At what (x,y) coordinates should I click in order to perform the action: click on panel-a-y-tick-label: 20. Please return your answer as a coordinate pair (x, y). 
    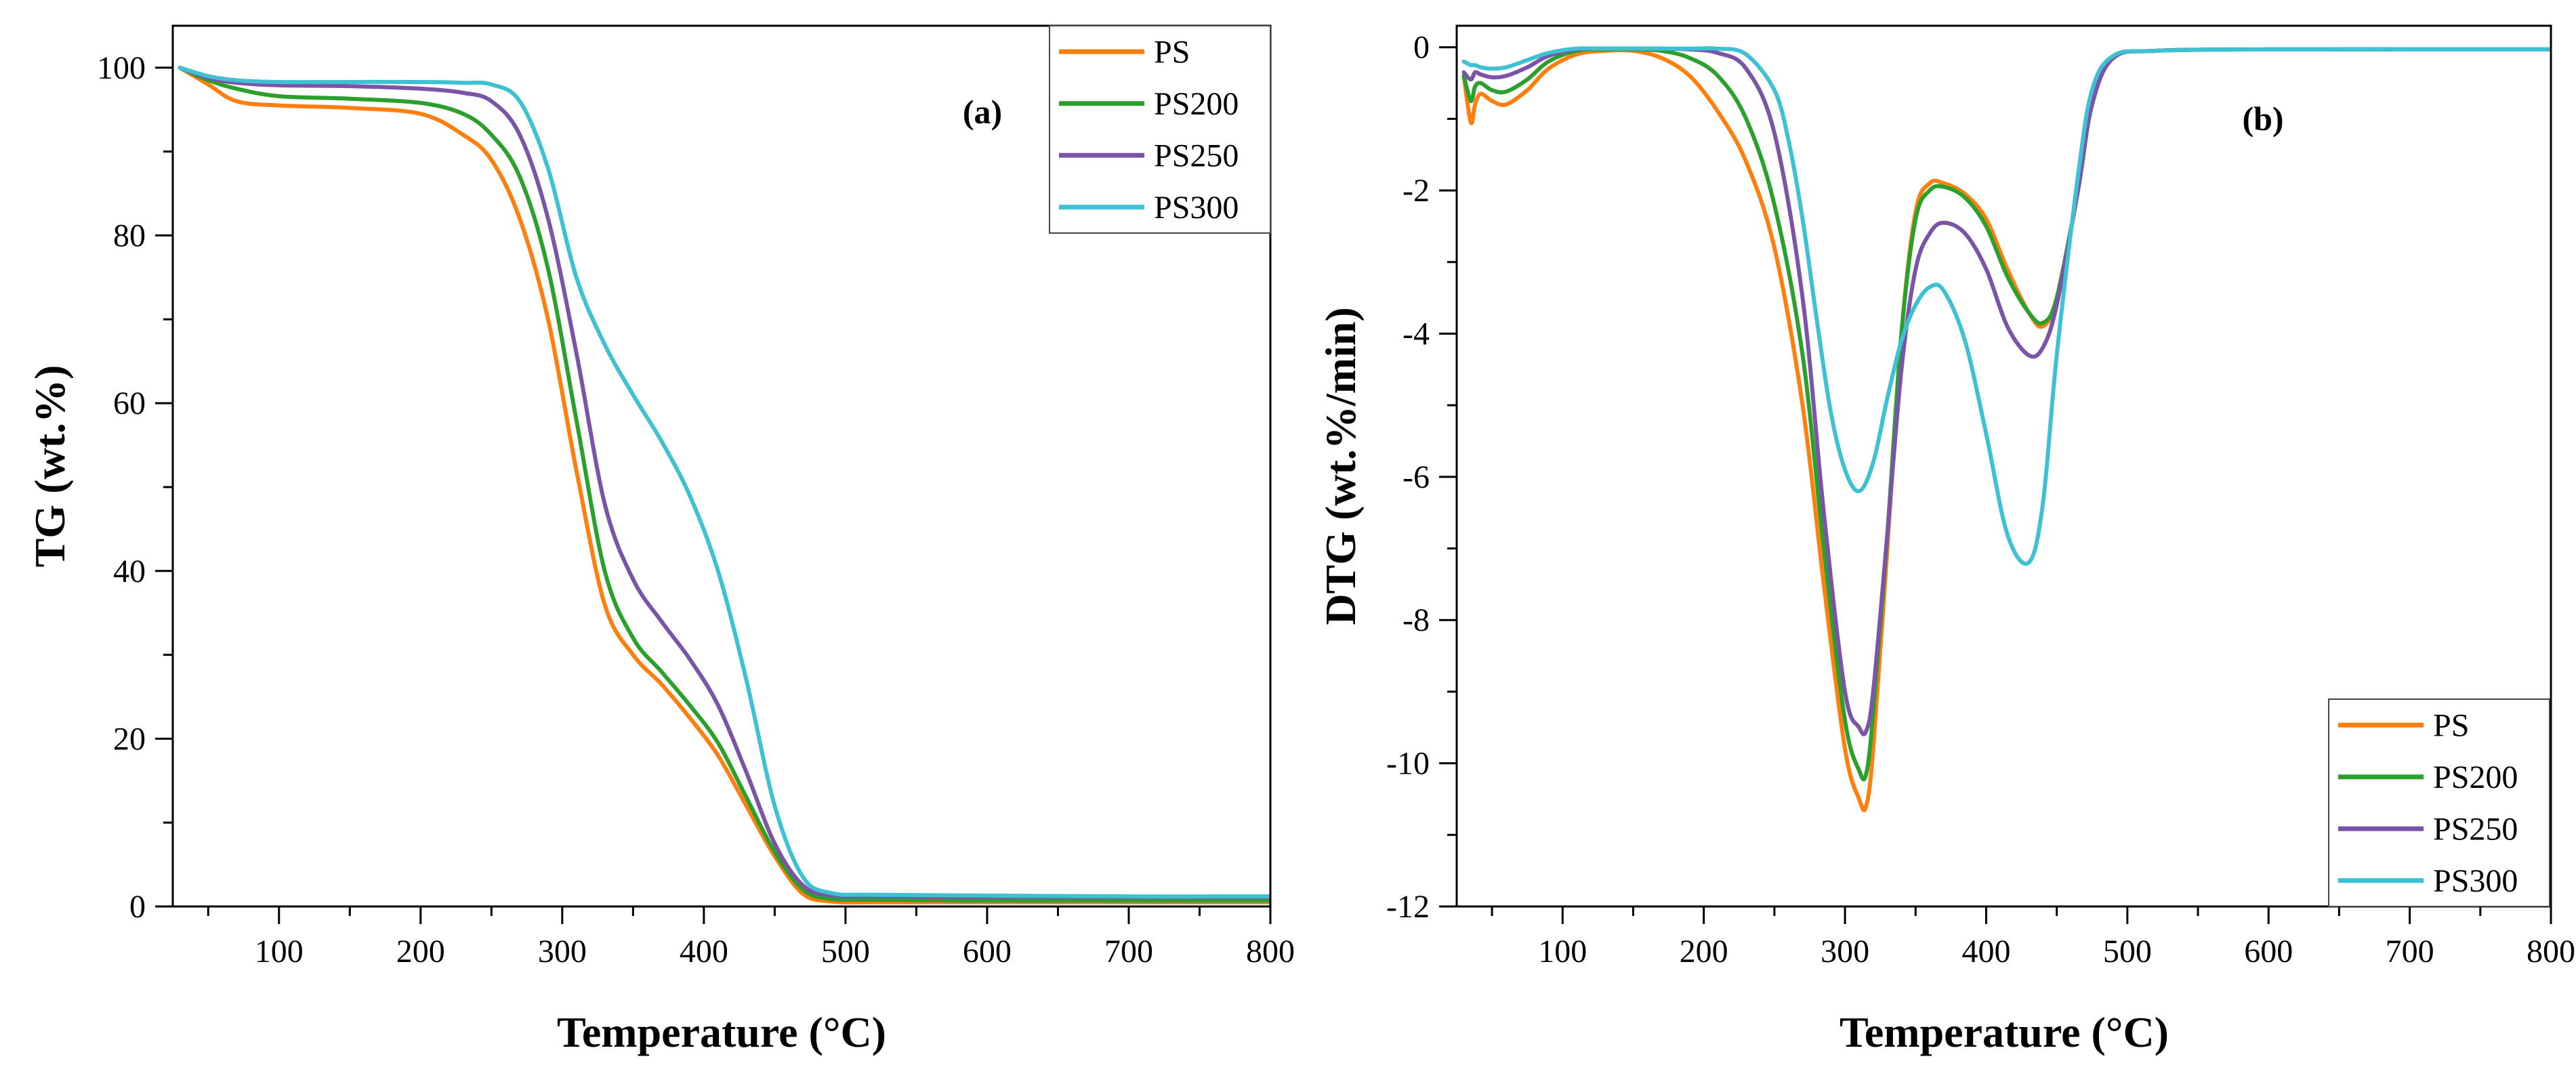
    Looking at the image, I should click on (129, 739).